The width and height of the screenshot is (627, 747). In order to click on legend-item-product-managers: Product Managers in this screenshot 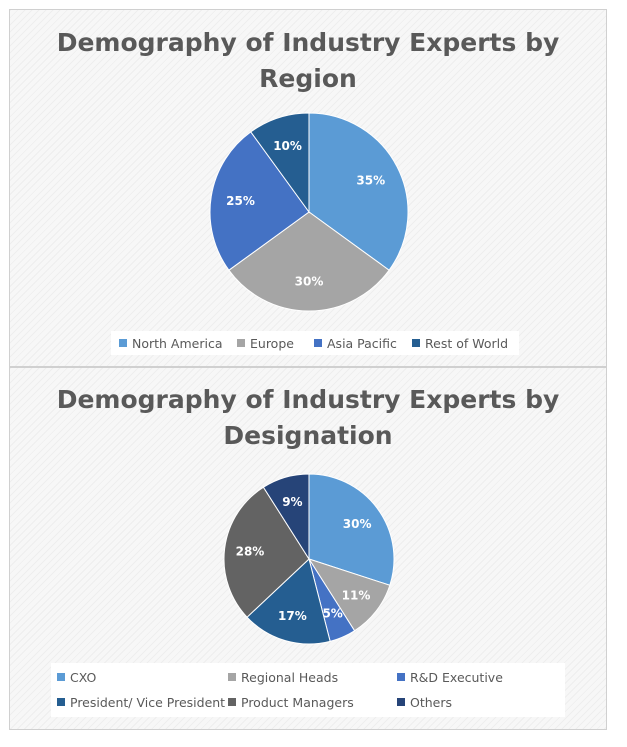, I will do `click(291, 702)`.